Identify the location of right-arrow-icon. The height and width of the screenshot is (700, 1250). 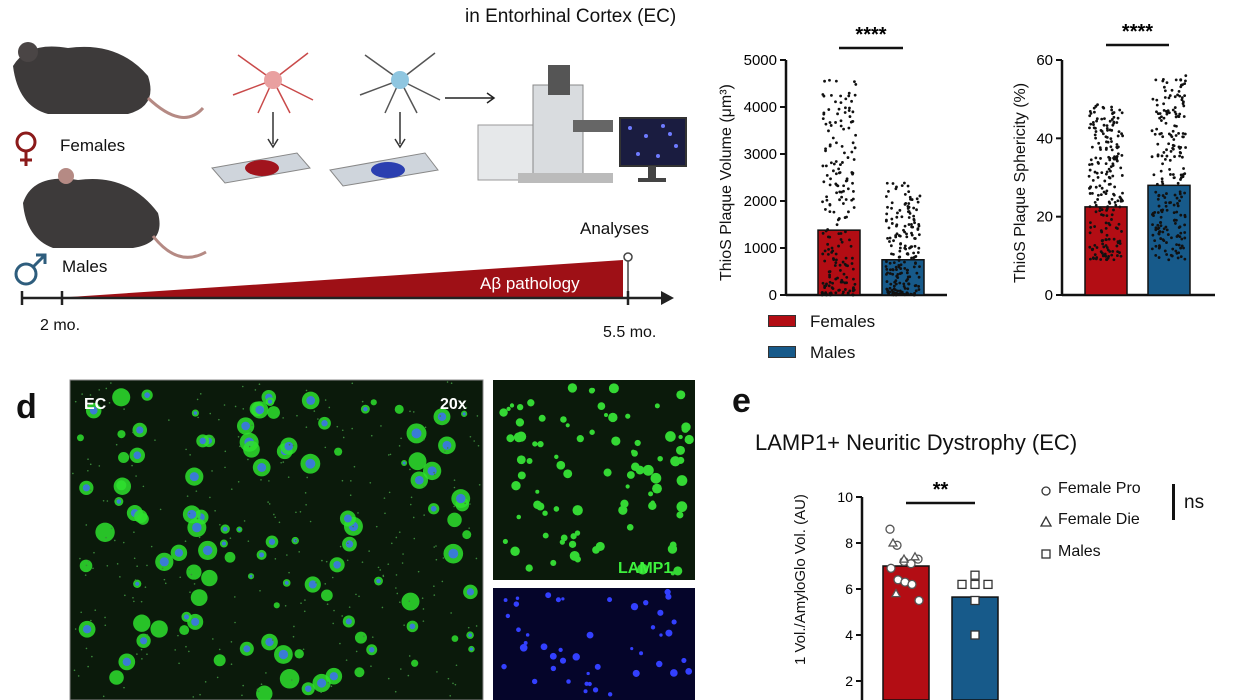
(470, 98).